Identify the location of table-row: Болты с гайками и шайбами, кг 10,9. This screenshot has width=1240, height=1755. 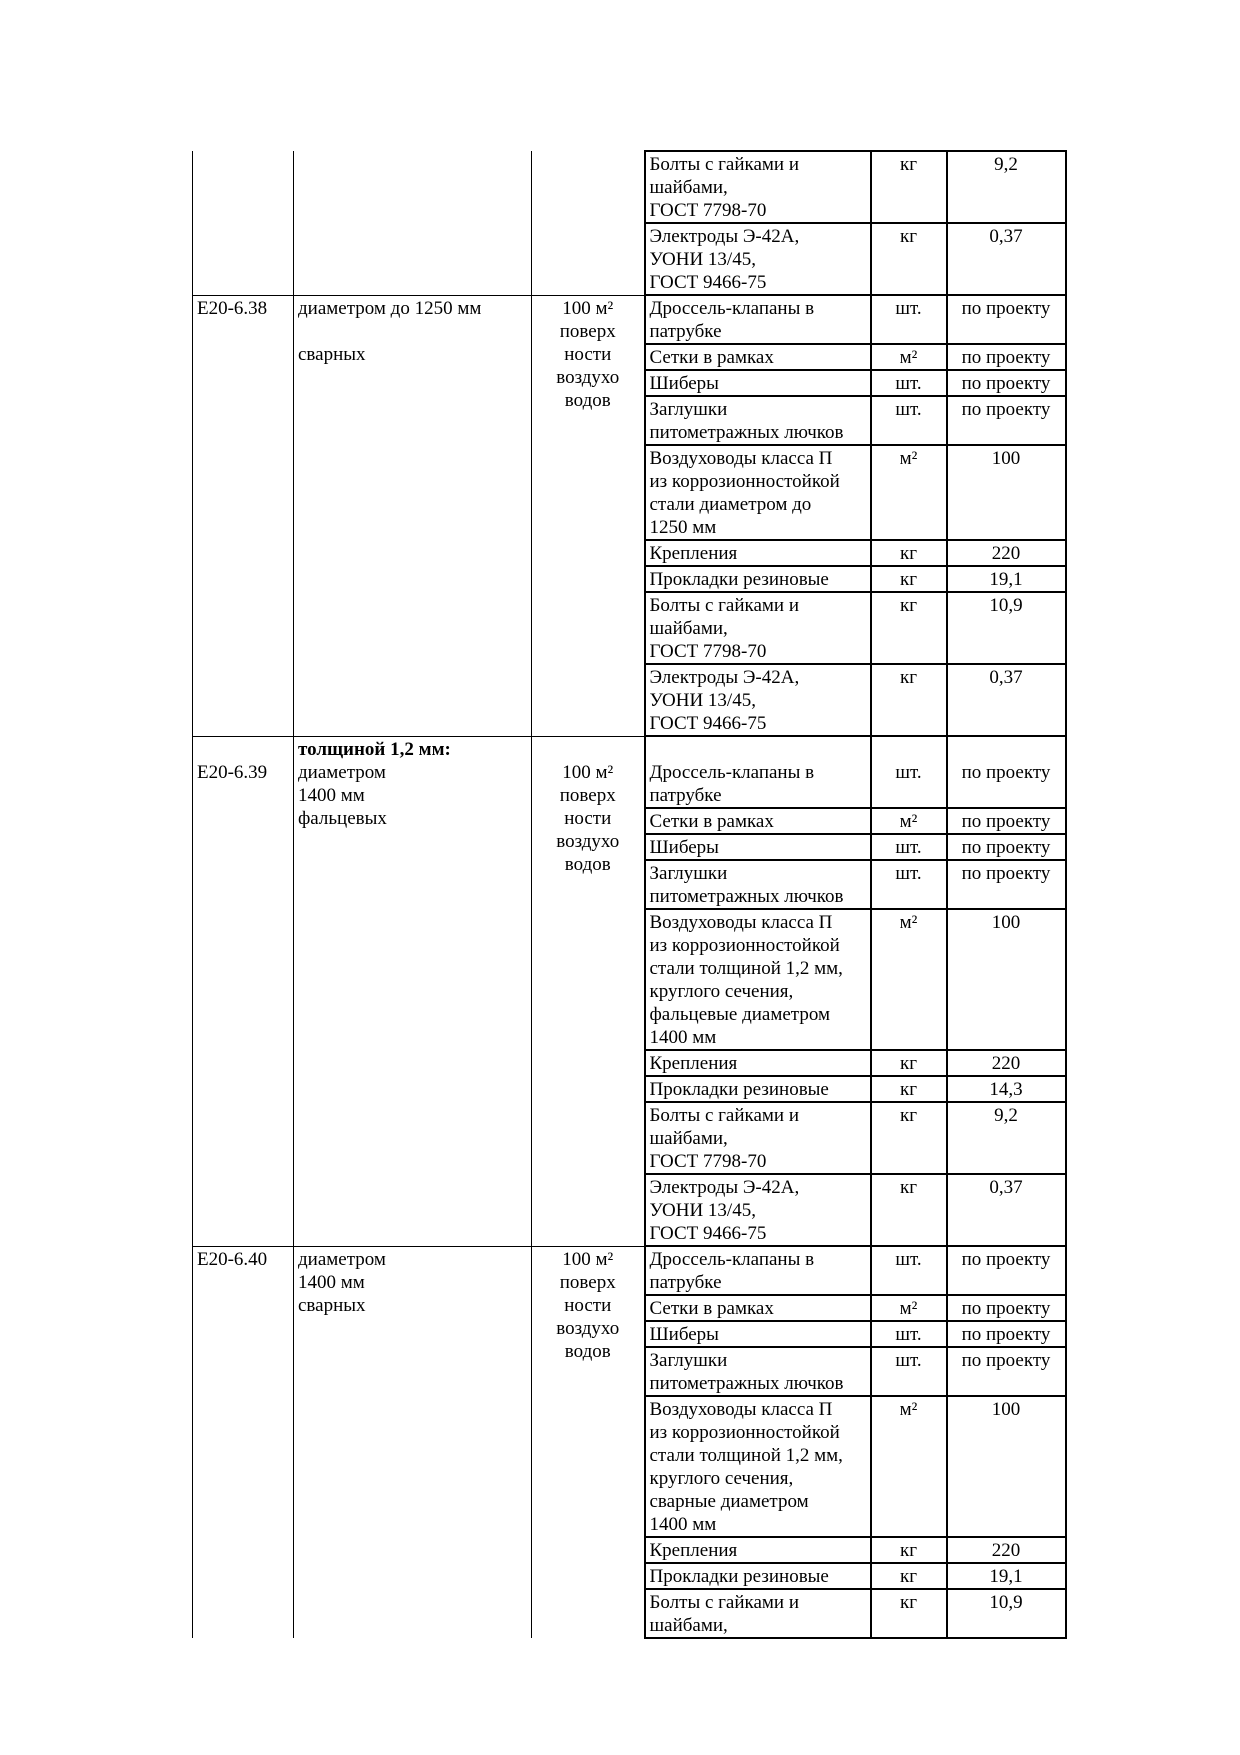
(630, 1613).